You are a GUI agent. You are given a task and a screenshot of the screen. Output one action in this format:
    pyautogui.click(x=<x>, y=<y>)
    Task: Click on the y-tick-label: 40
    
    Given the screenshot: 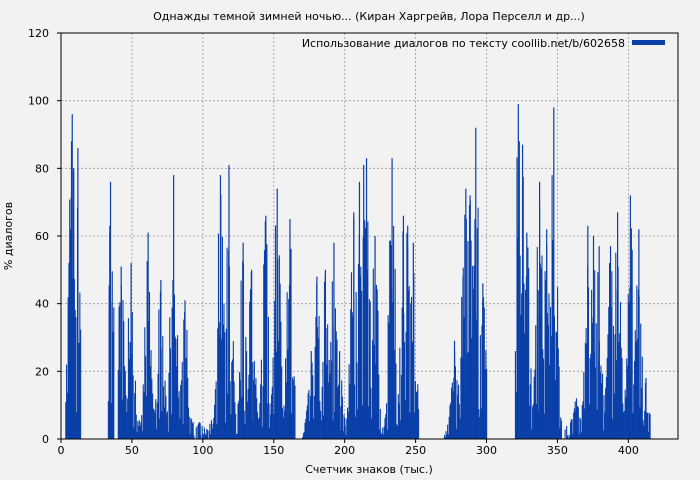 What is the action you would take?
    pyautogui.click(x=42, y=304)
    